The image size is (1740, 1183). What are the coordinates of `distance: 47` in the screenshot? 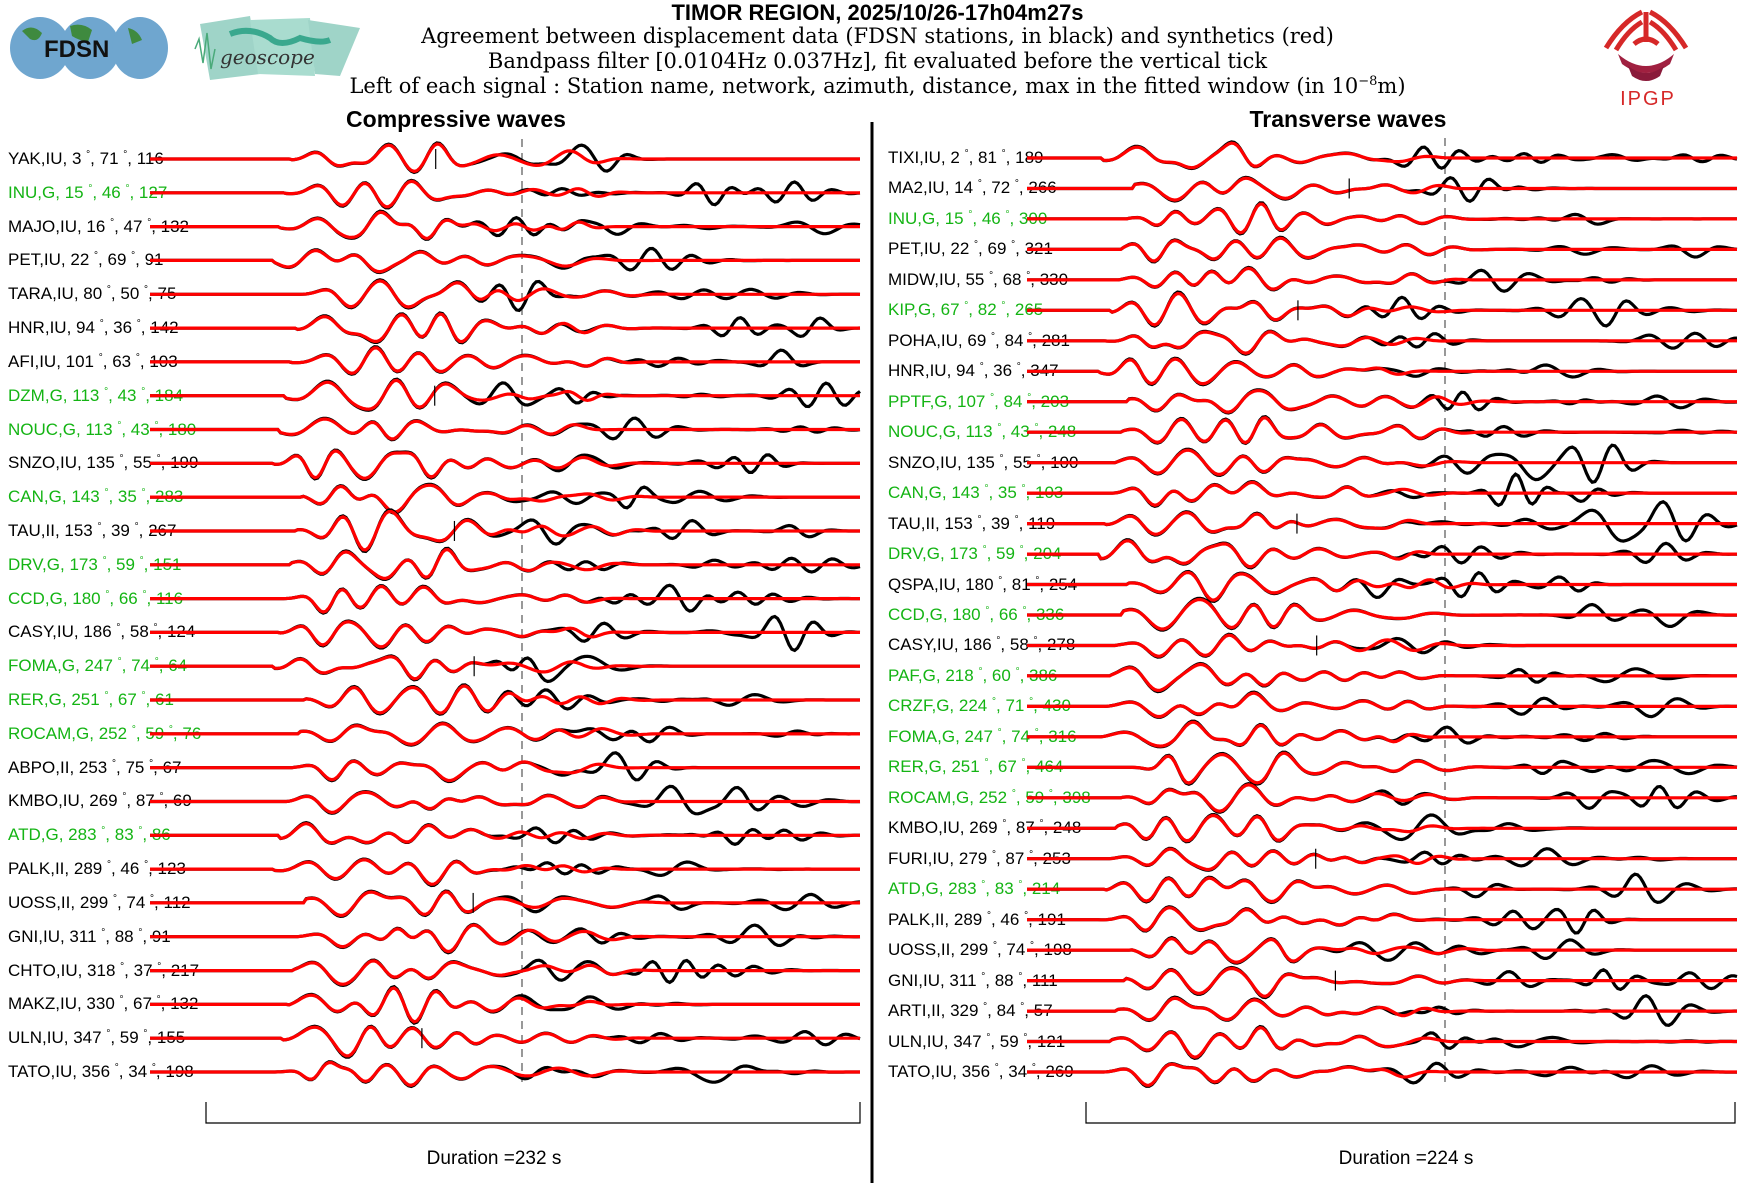 It's located at (133, 226).